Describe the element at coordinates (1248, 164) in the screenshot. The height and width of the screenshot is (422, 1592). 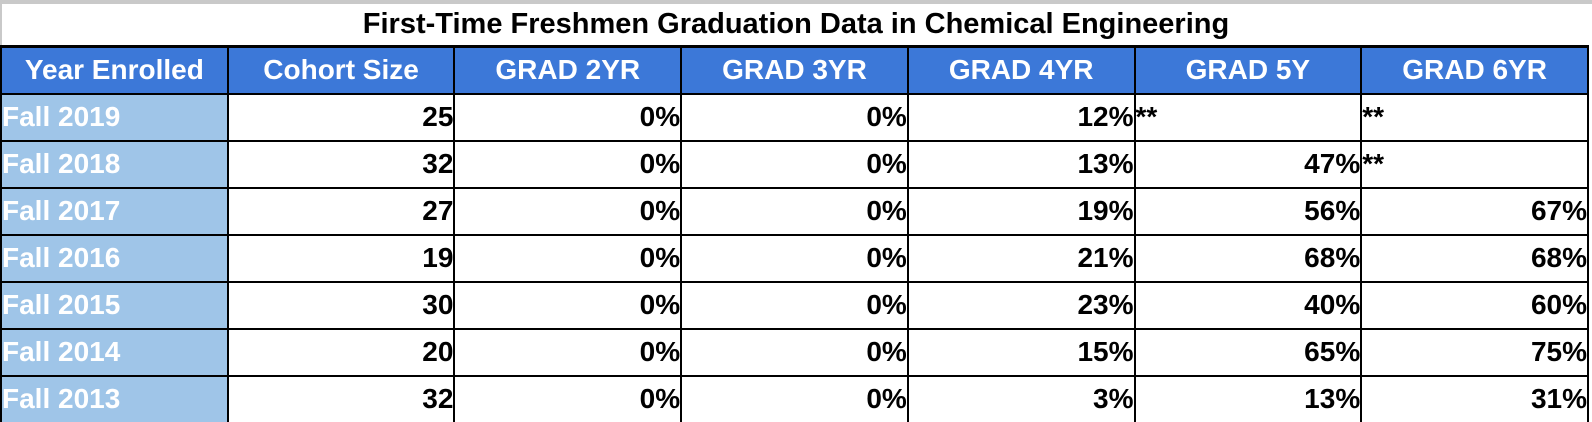
I see `grad-5y-cell: 47%` at that location.